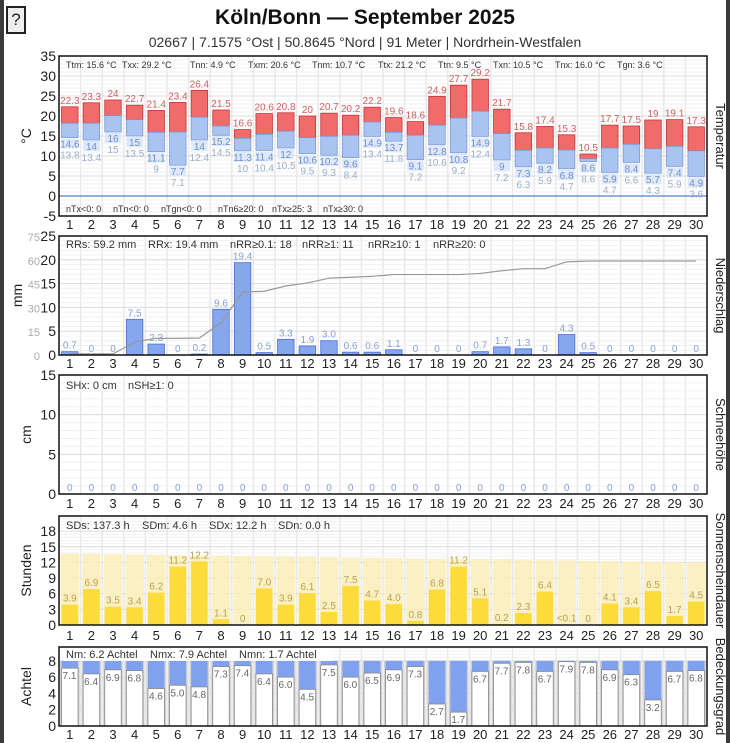  Describe the element at coordinates (383, 434) in the screenshot. I see `grid` at that location.